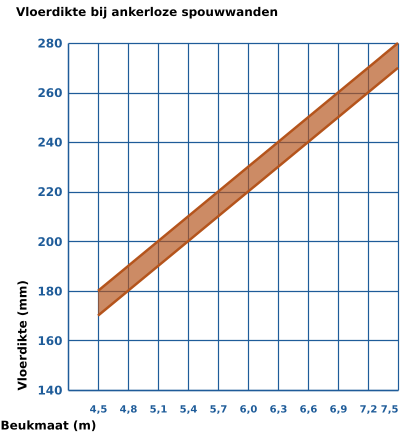 This screenshot has height=441, width=408. What do you see at coordinates (219, 410) in the screenshot?
I see `x-tick-label: 5,7` at bounding box center [219, 410].